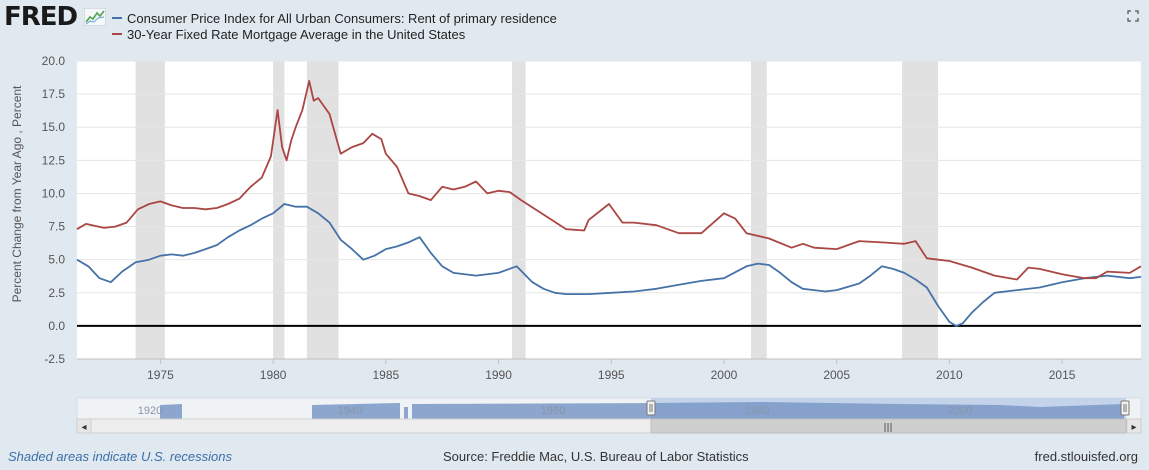  Describe the element at coordinates (960, 411) in the screenshot. I see `navigator-year-label: 2000` at that location.